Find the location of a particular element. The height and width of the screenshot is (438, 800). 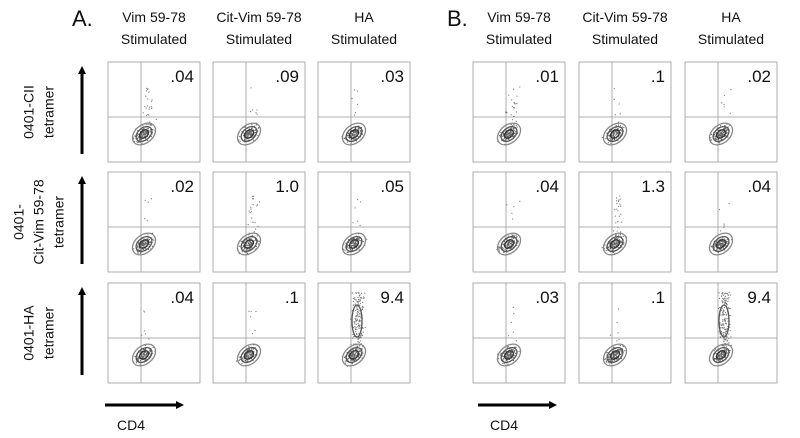

column-header: Stimulated is located at coordinates (731, 39).